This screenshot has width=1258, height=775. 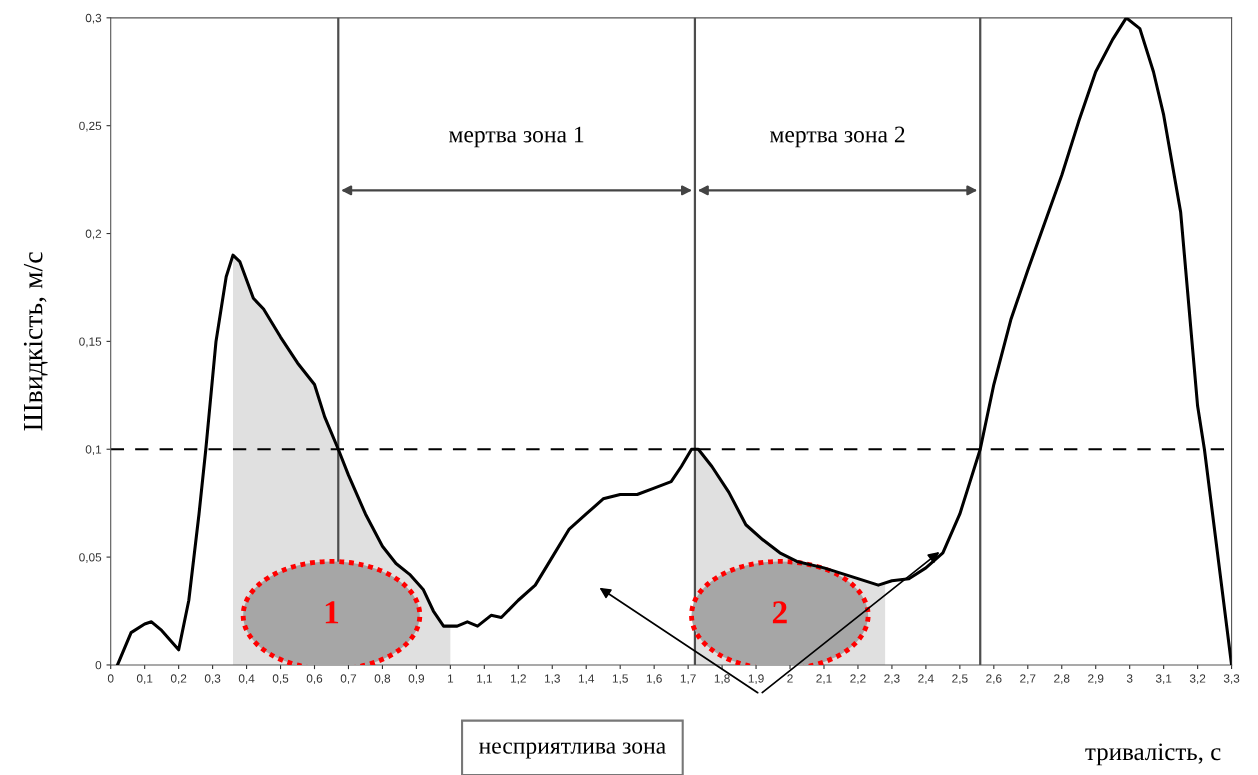 What do you see at coordinates (35, 341) in the screenshot?
I see `y-axis-title: Швидкість, м/с` at bounding box center [35, 341].